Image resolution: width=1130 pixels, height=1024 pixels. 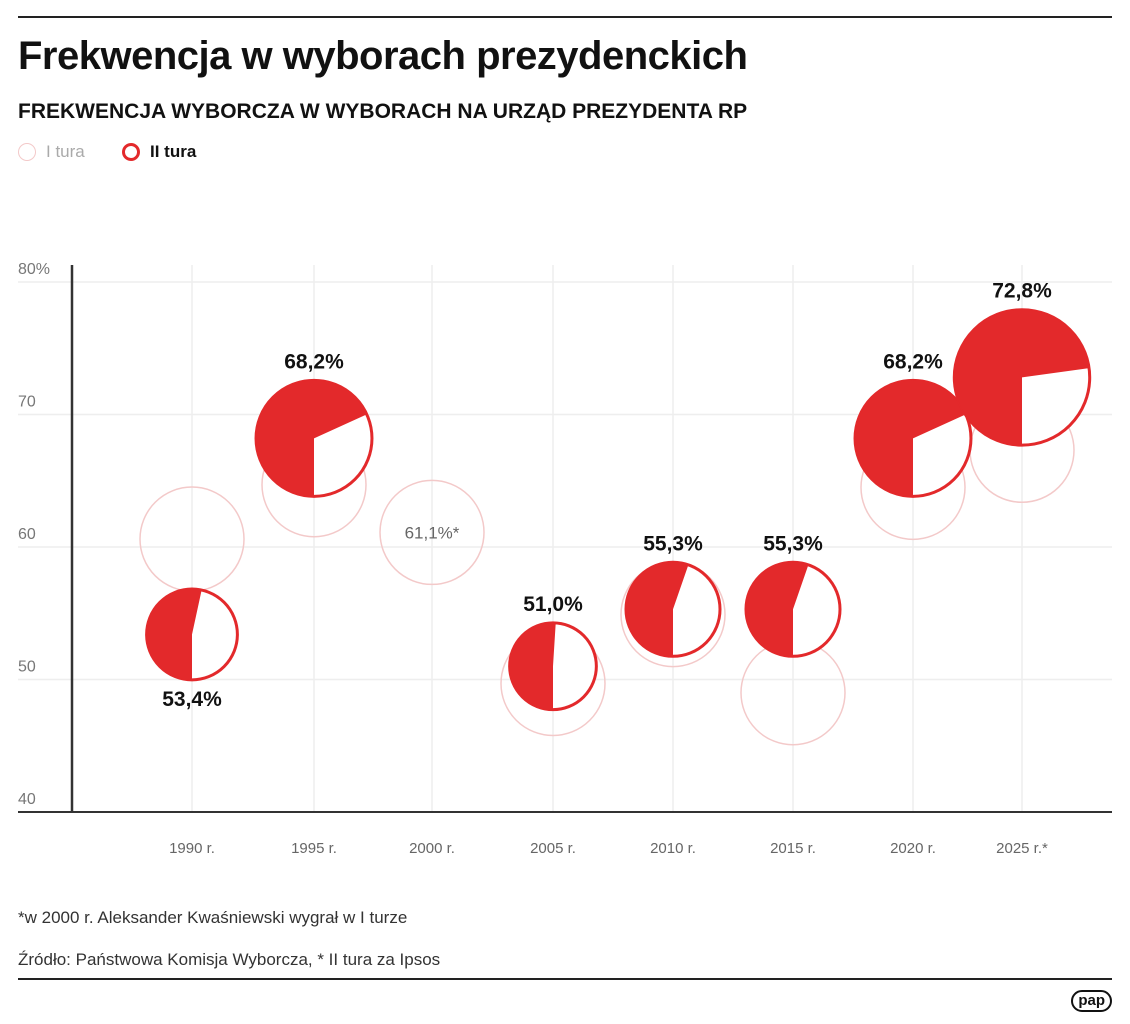 I want to click on round2-data-label: 53,4%, so click(x=192, y=699).